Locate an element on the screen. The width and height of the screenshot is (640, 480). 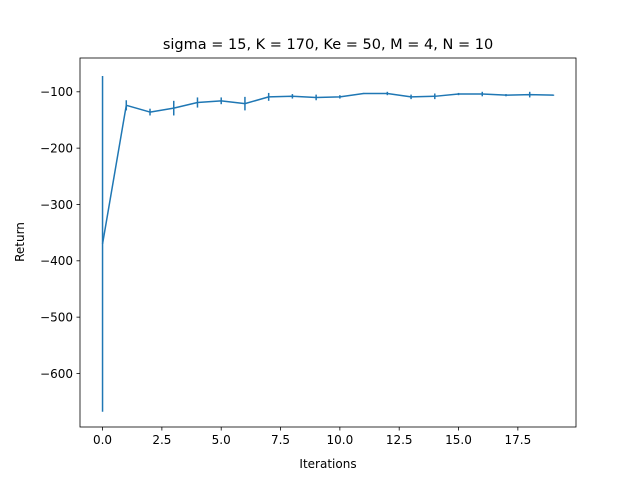
y-tick-label: −100 is located at coordinates (56, 92).